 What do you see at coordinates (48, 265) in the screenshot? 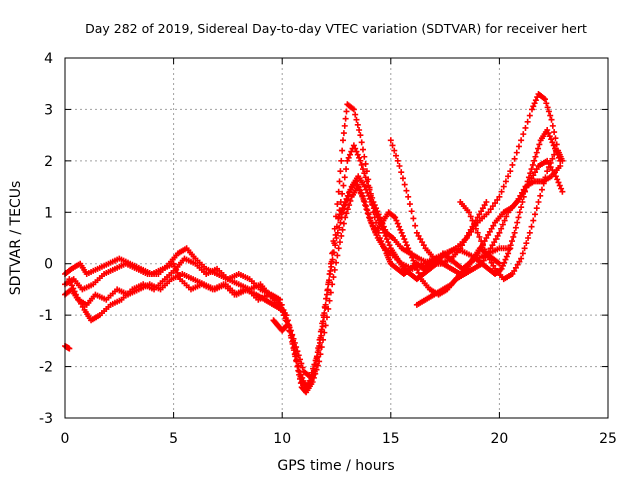
I see `y-tick-label: 0` at bounding box center [48, 265].